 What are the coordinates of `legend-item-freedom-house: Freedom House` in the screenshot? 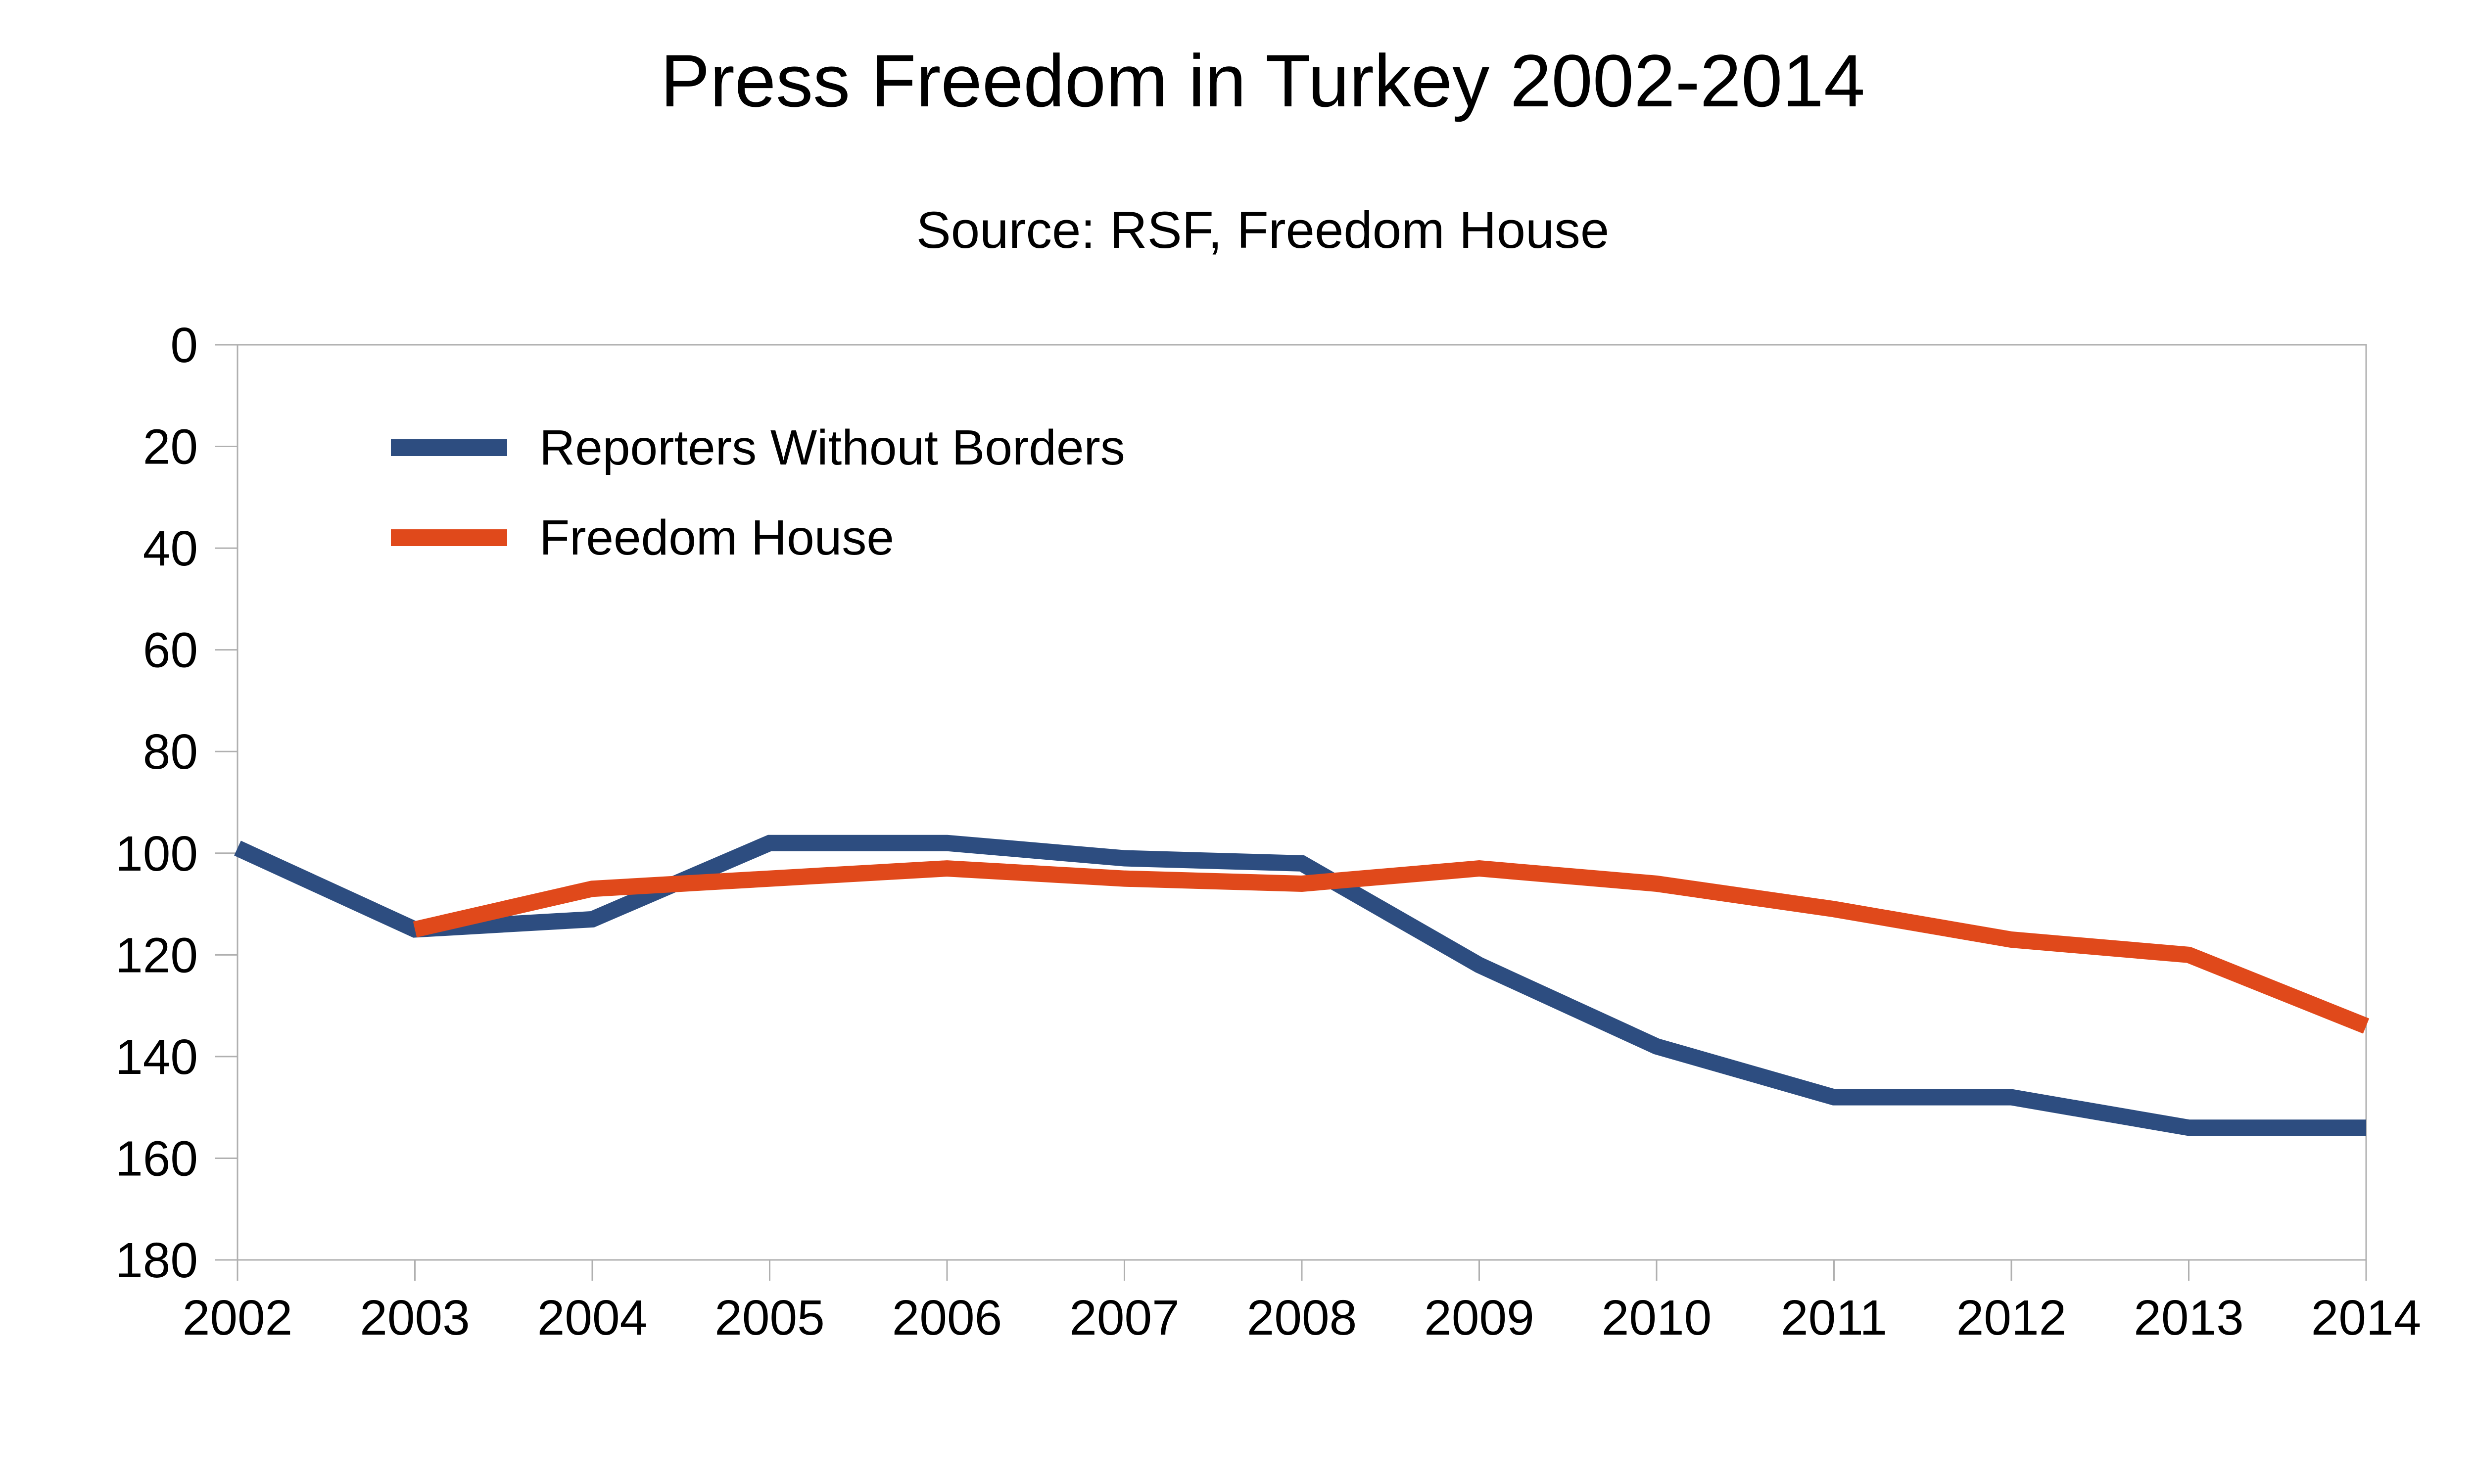 It's located at (758, 537).